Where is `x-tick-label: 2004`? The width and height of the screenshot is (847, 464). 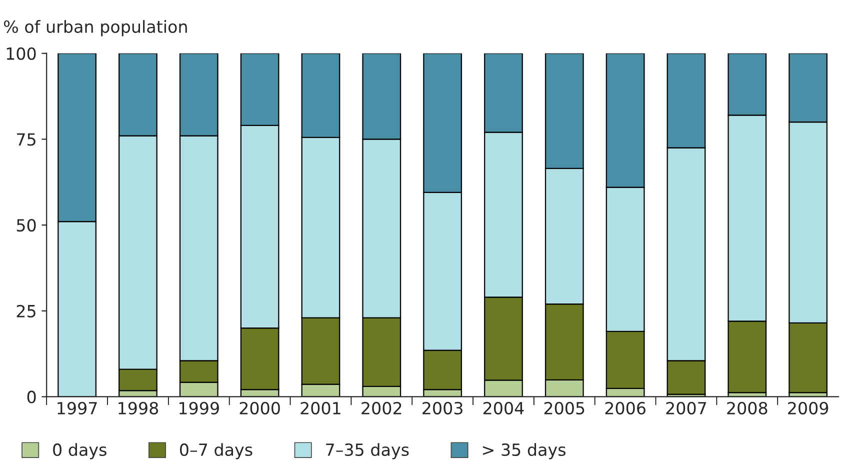
x-tick-label: 2004 is located at coordinates (503, 408).